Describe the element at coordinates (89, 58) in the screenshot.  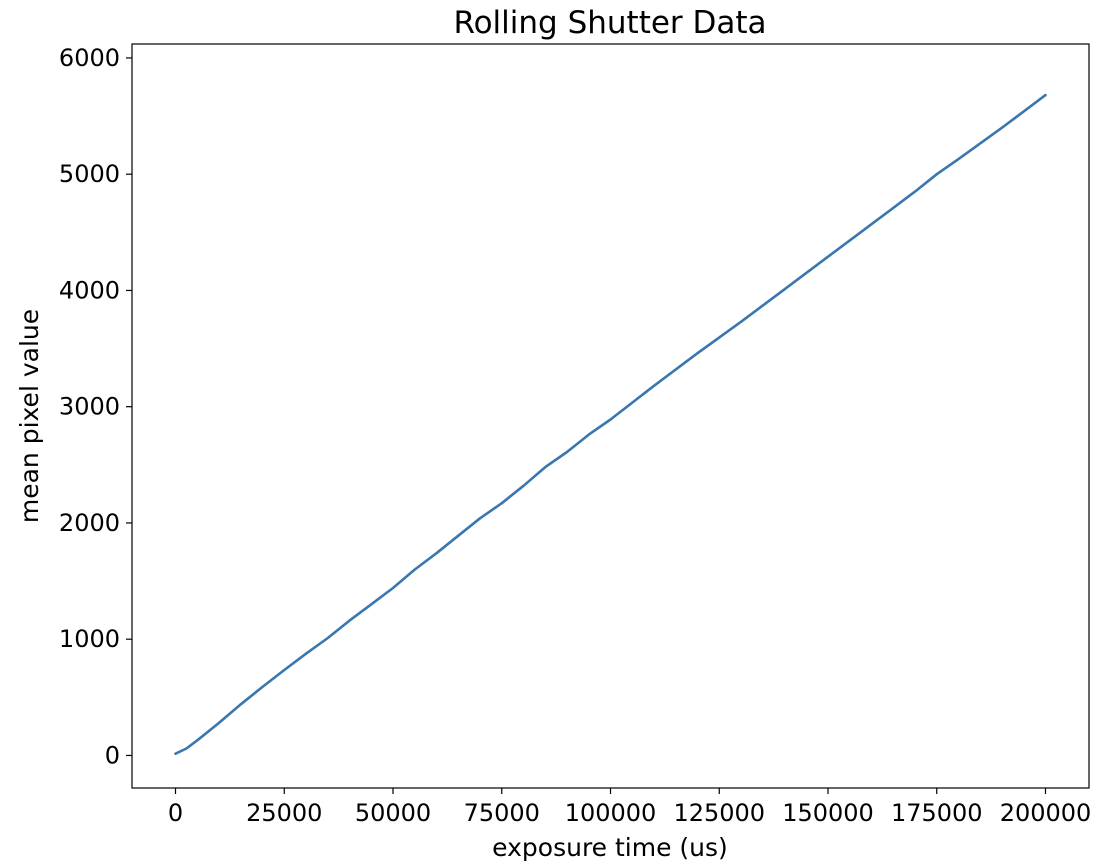
I see `y-tick-label: 6000` at that location.